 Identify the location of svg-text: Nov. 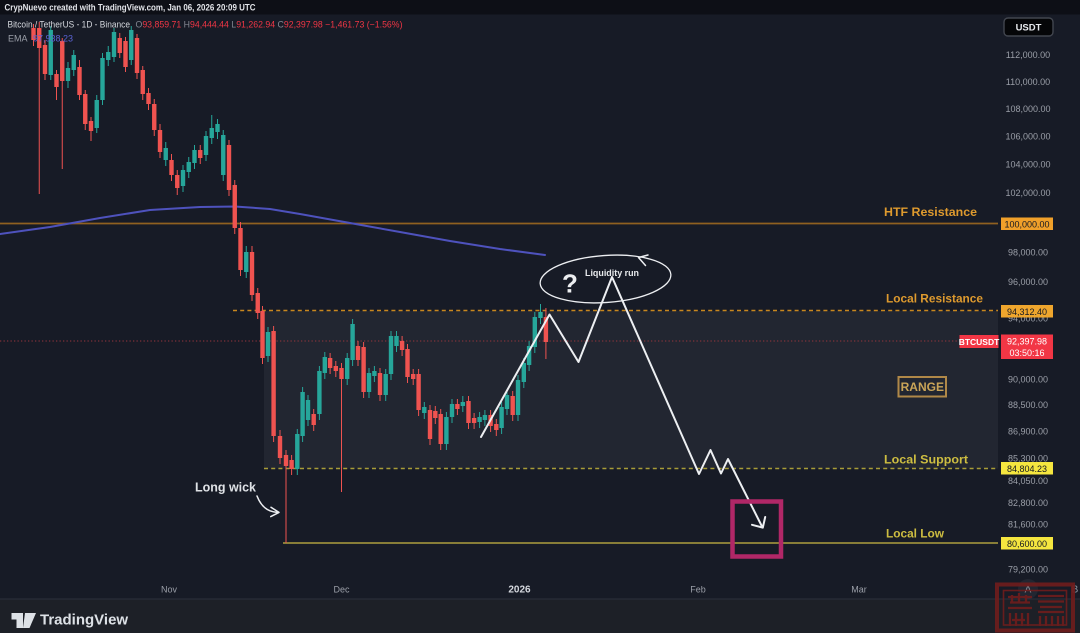
(169, 590).